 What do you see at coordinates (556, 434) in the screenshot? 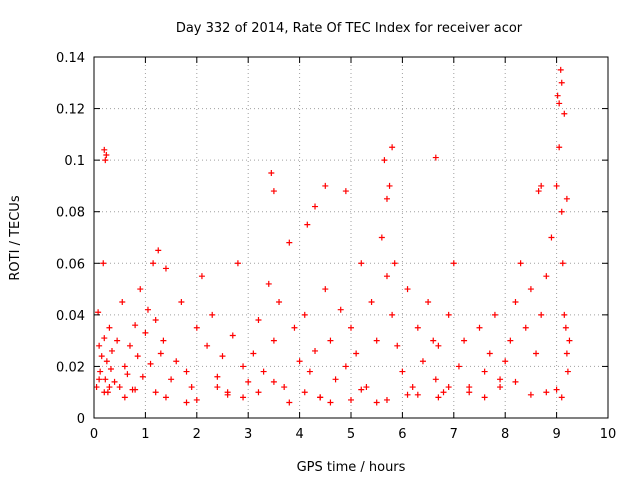
I see `x-tick-label: 9` at bounding box center [556, 434].